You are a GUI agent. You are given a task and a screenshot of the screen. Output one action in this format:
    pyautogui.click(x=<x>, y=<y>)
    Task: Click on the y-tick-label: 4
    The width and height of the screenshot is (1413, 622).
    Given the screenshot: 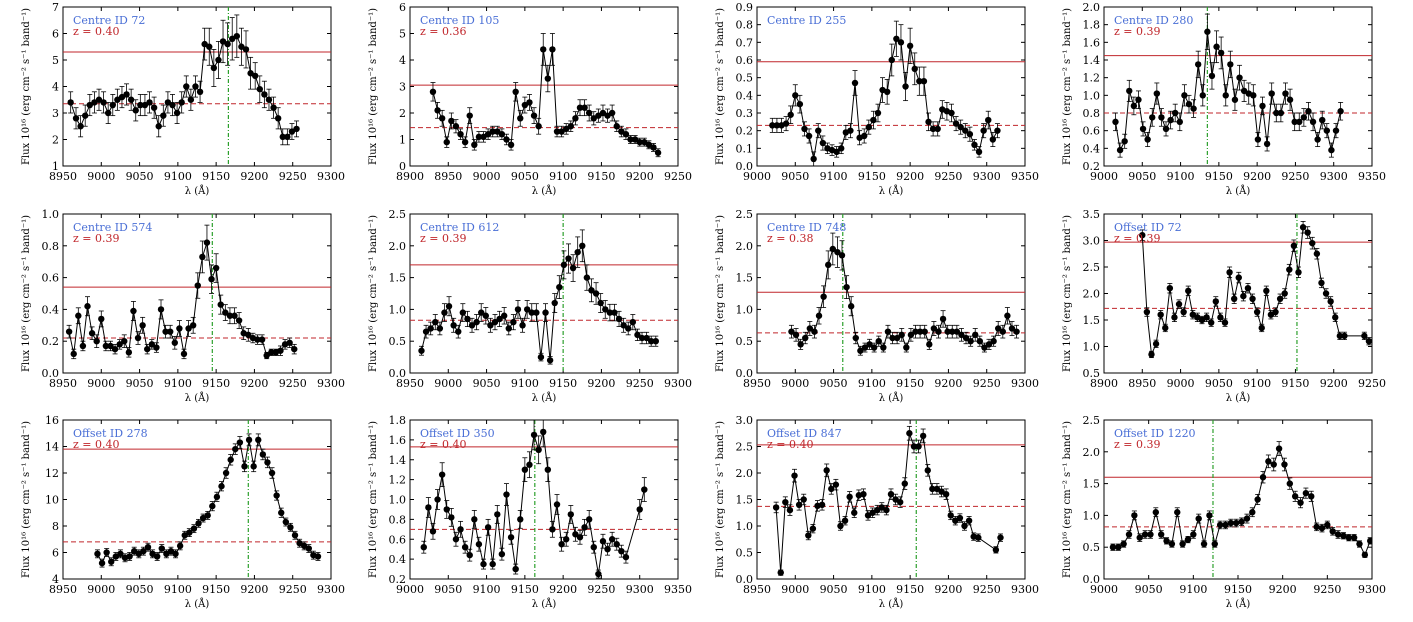 What is the action you would take?
    pyautogui.click(x=55, y=579)
    